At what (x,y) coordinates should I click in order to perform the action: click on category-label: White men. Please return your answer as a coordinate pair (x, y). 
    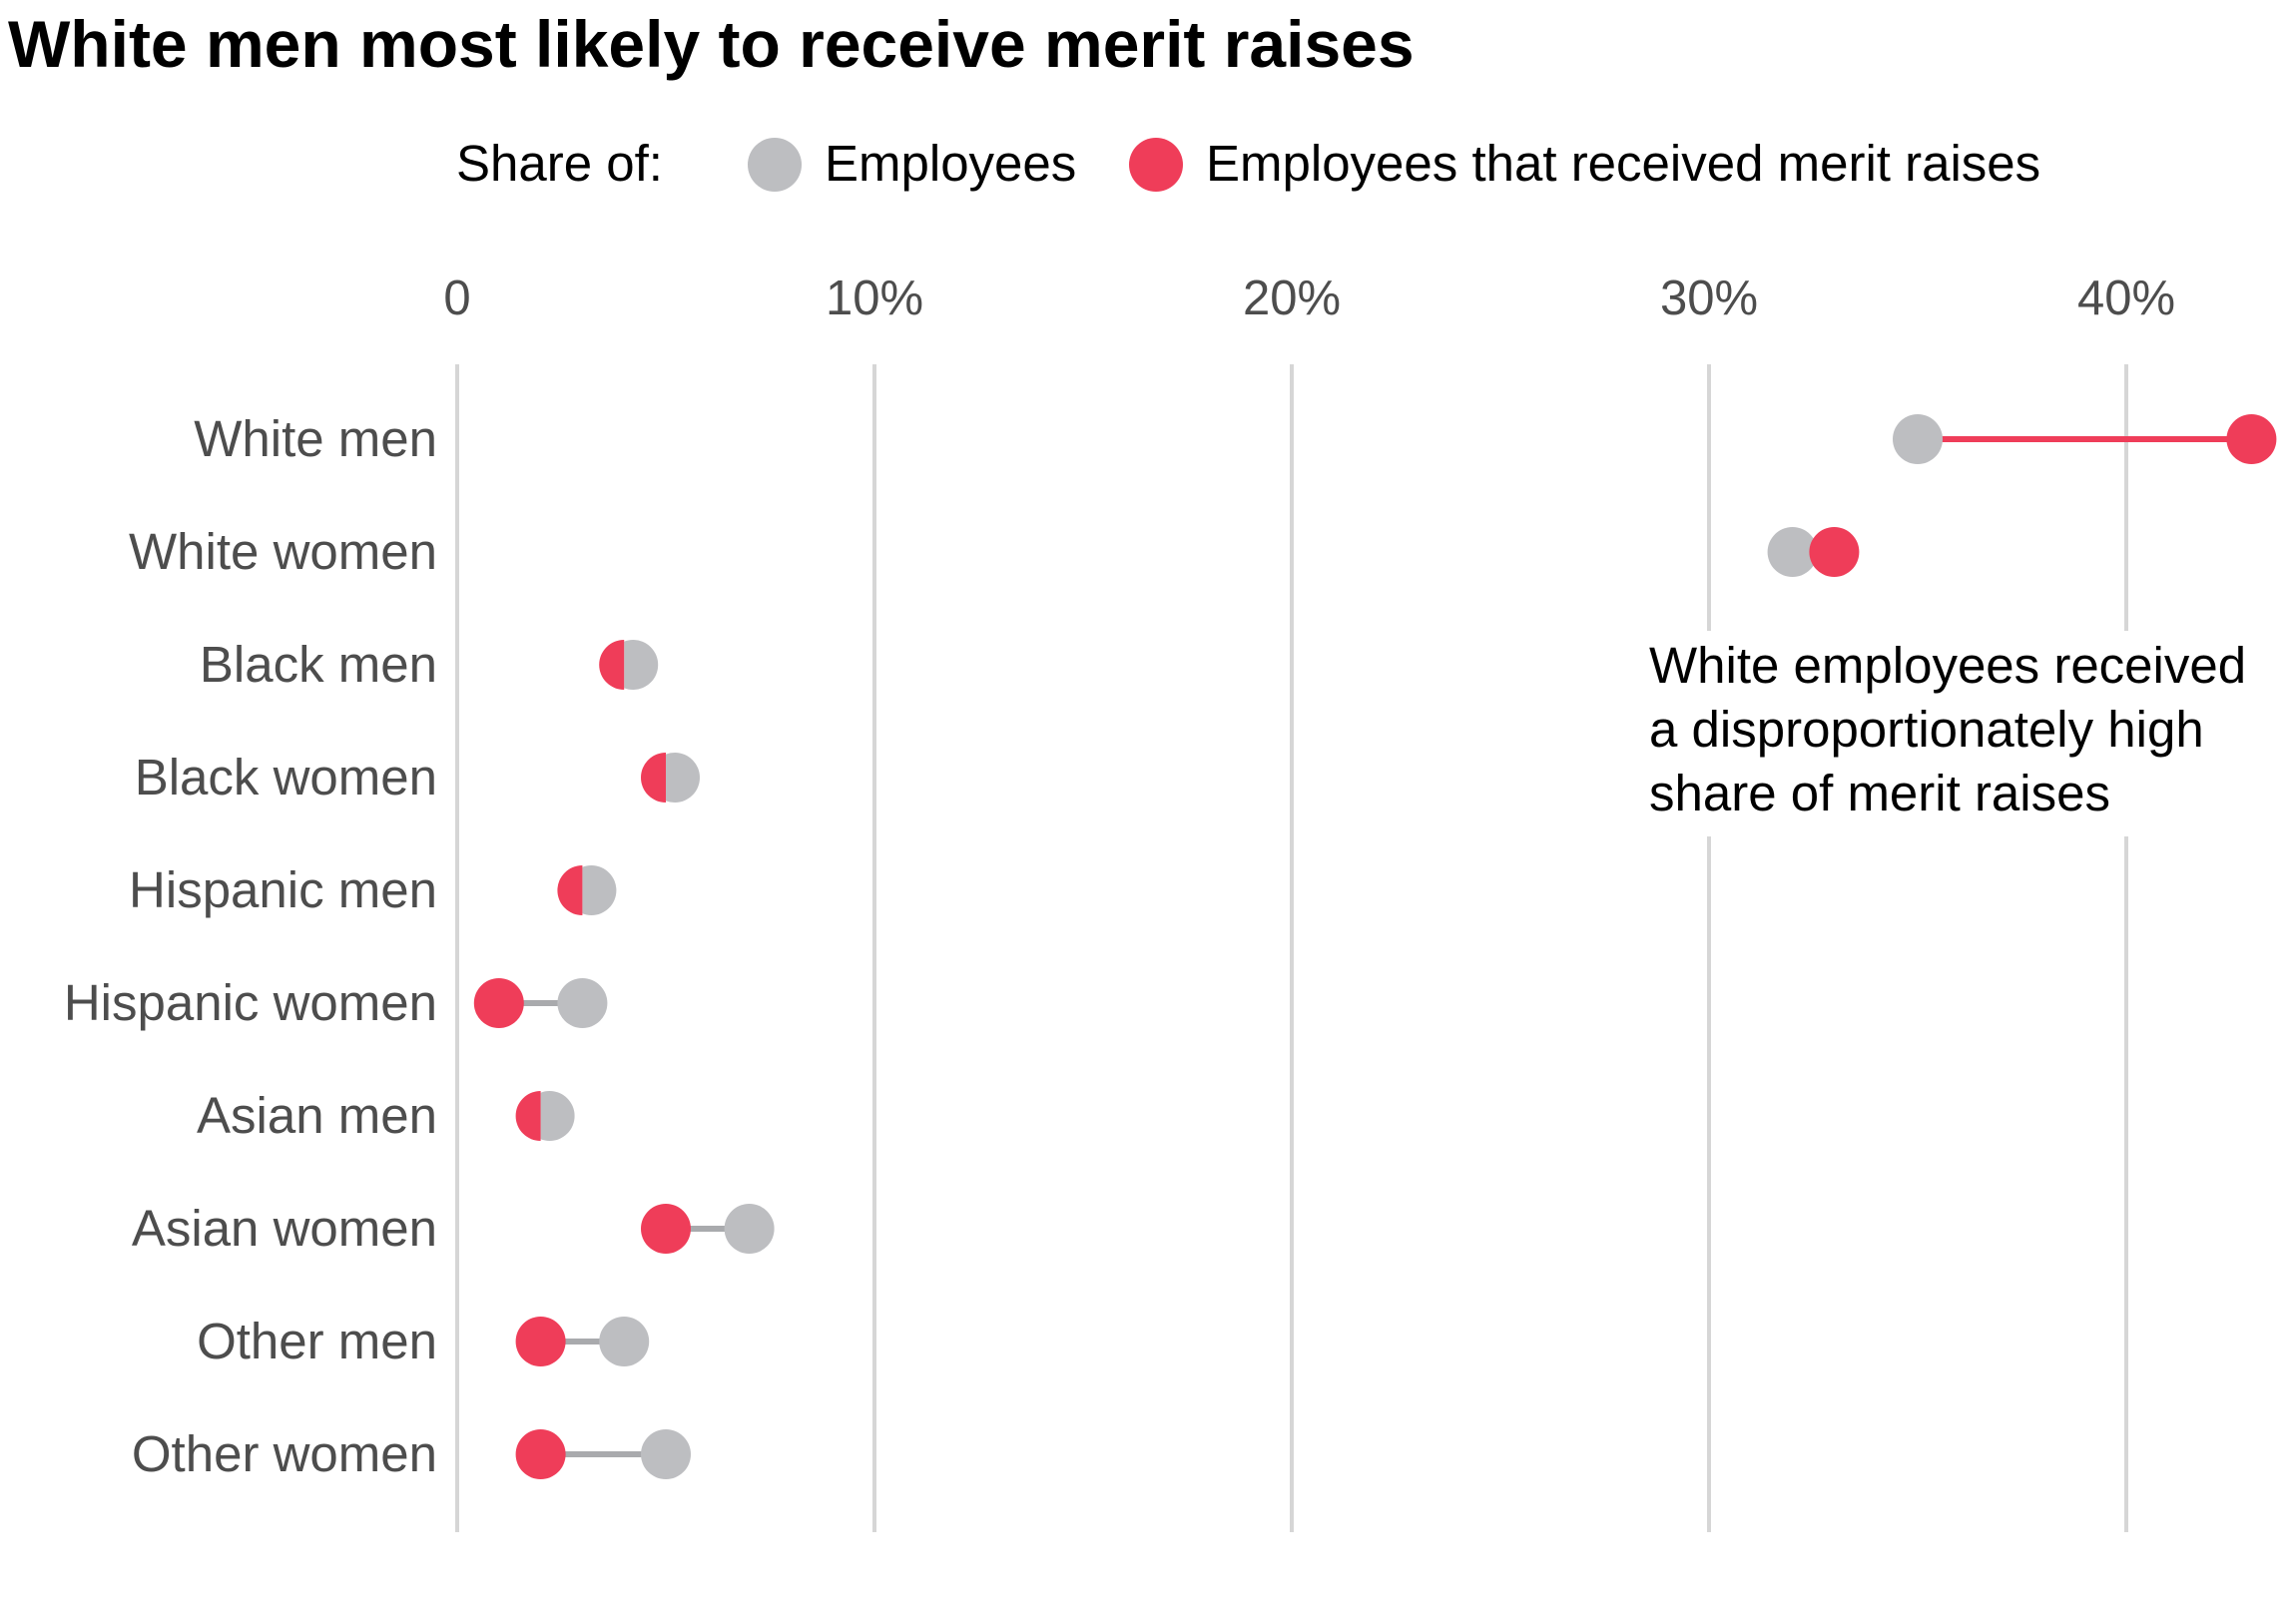
    Looking at the image, I should click on (316, 438).